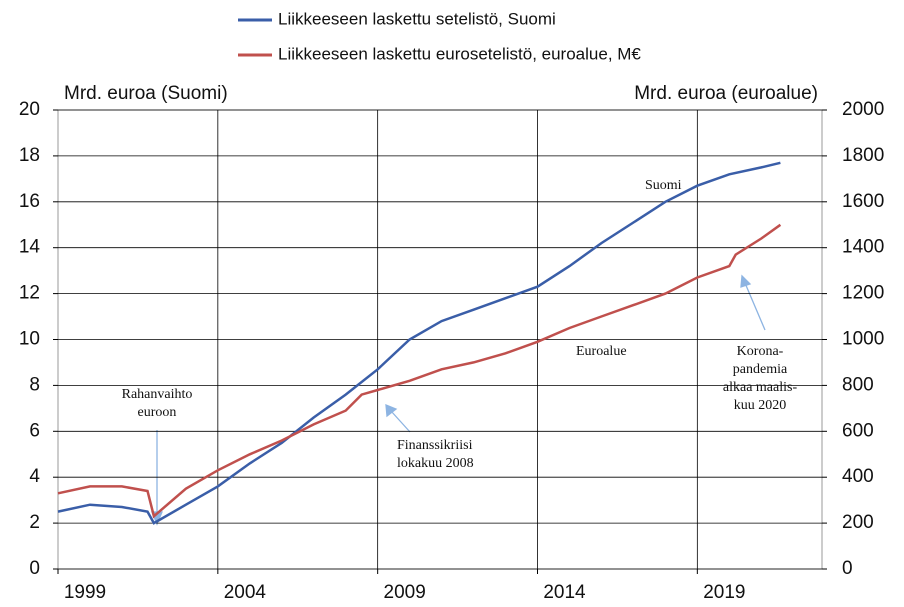 The height and width of the screenshot is (607, 904). Describe the element at coordinates (863, 293) in the screenshot. I see `y2-tick-label: 1200` at that location.